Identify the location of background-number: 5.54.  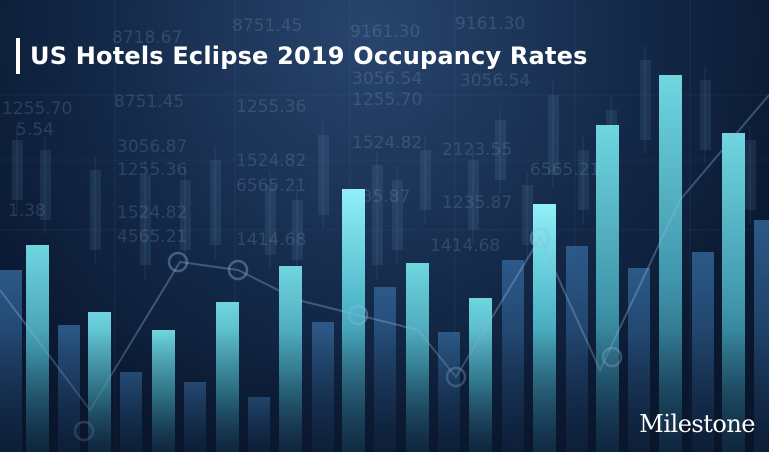
(35, 130).